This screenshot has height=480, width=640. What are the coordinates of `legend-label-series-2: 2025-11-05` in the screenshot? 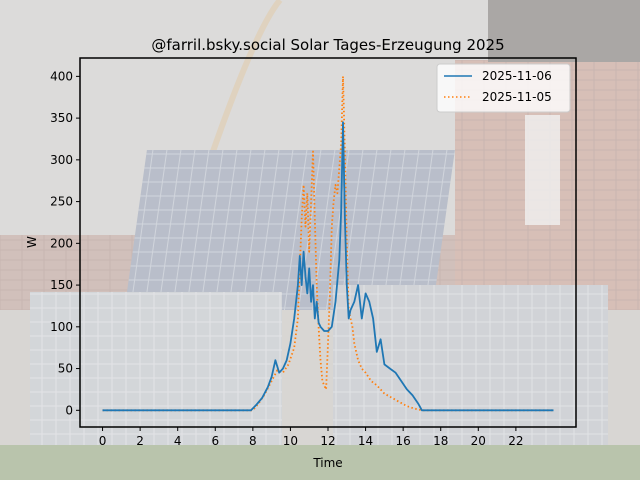 It's located at (517, 97).